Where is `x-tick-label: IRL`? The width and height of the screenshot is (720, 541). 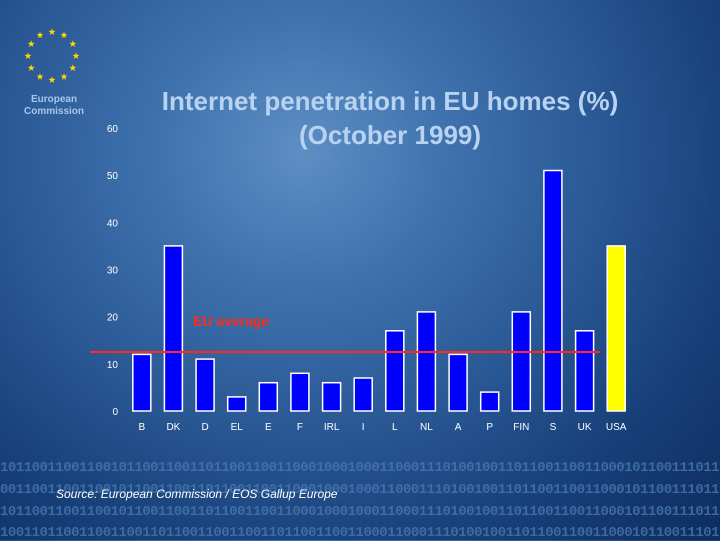 x-tick-label: IRL is located at coordinates (332, 427).